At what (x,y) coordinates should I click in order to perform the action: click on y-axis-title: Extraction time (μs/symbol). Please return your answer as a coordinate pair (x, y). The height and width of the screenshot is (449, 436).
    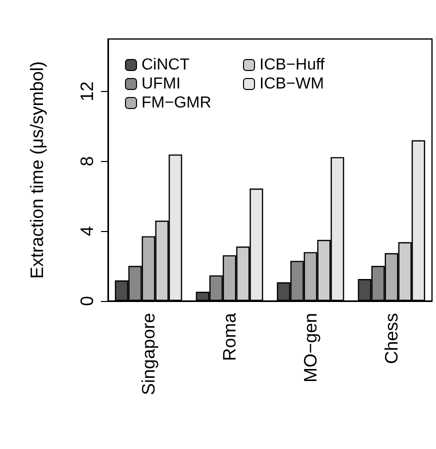
    Looking at the image, I should click on (37, 170).